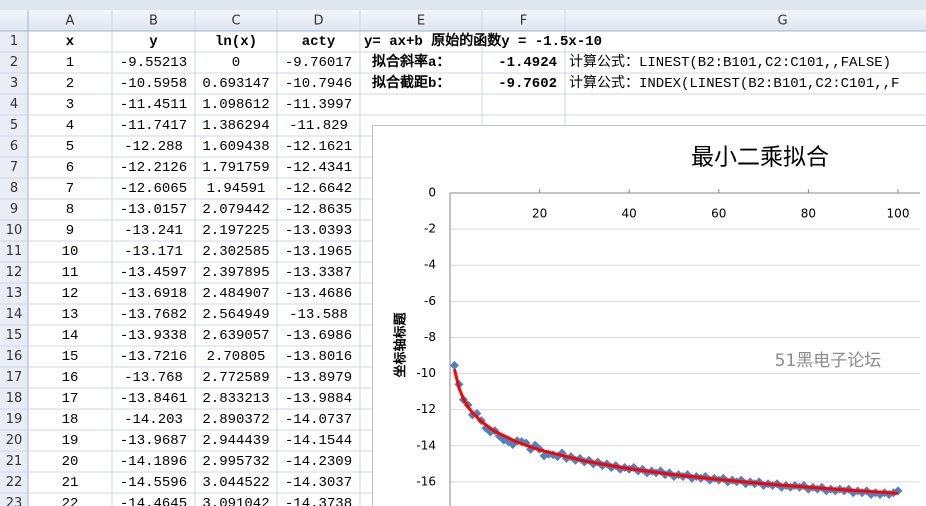  Describe the element at coordinates (432, 193) in the screenshot. I see `y-tick-label: 0` at that location.